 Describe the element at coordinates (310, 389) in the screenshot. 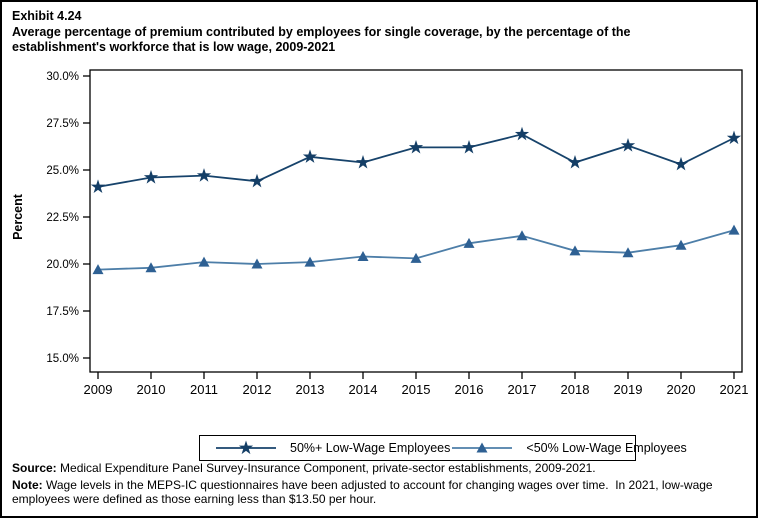

I see `x-tick-label: 2013` at that location.